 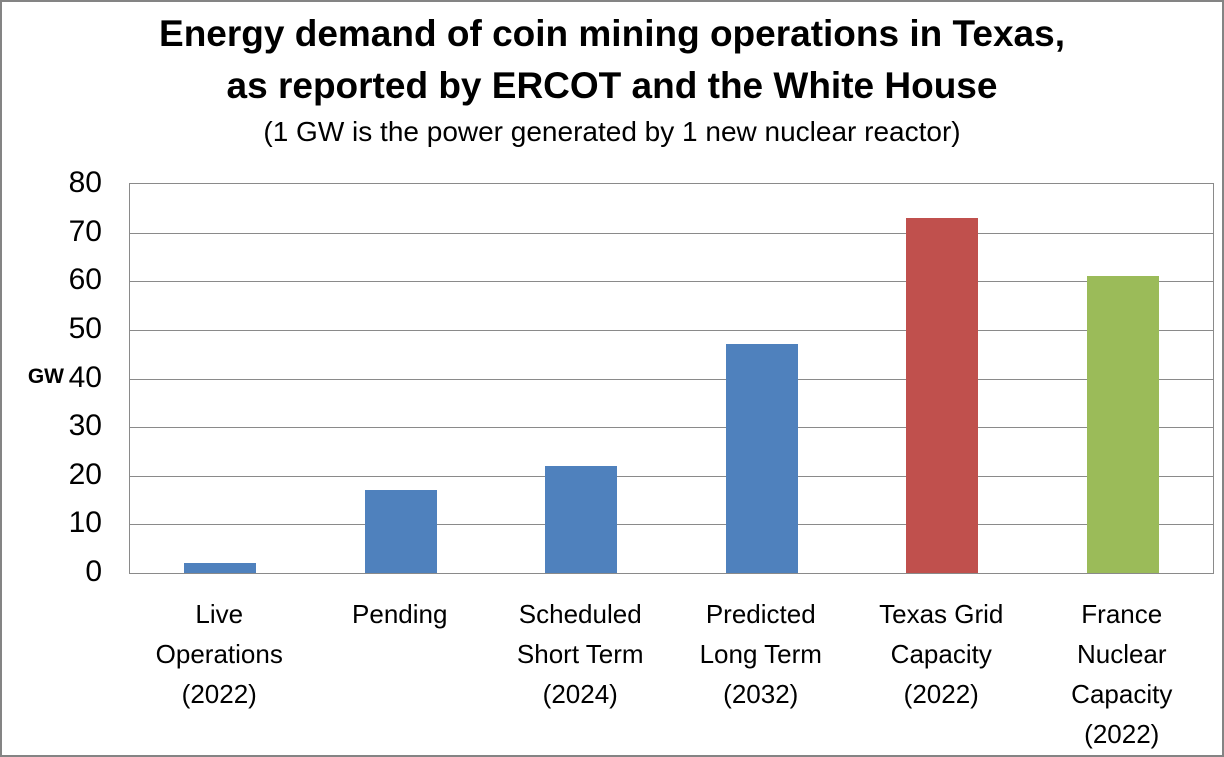 I want to click on x-label-predicted-long-term-2032: Predicted Long Term (2032), so click(x=760, y=654).